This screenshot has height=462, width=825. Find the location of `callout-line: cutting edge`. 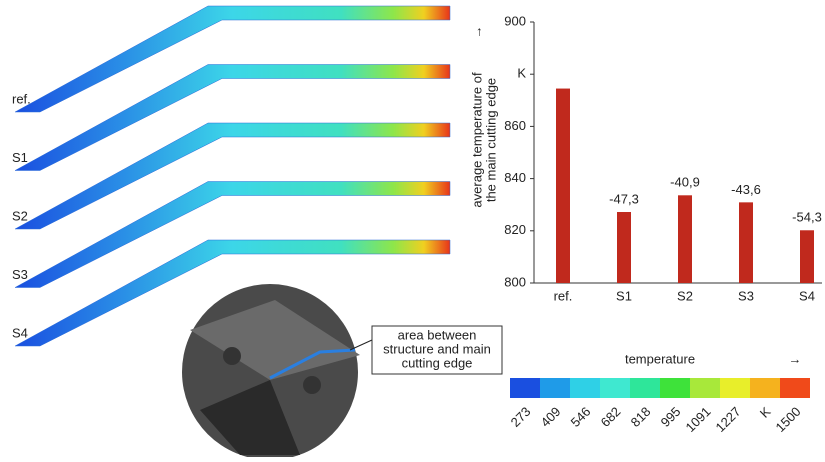

callout-line: cutting edge is located at coordinates (437, 362).